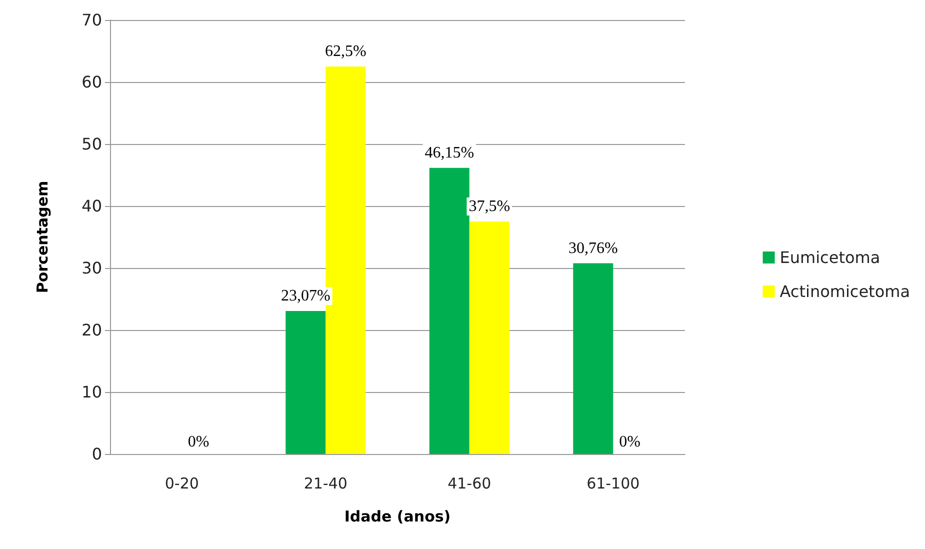 The width and height of the screenshot is (925, 549). I want to click on x-tick-label: 41-60, so click(470, 483).